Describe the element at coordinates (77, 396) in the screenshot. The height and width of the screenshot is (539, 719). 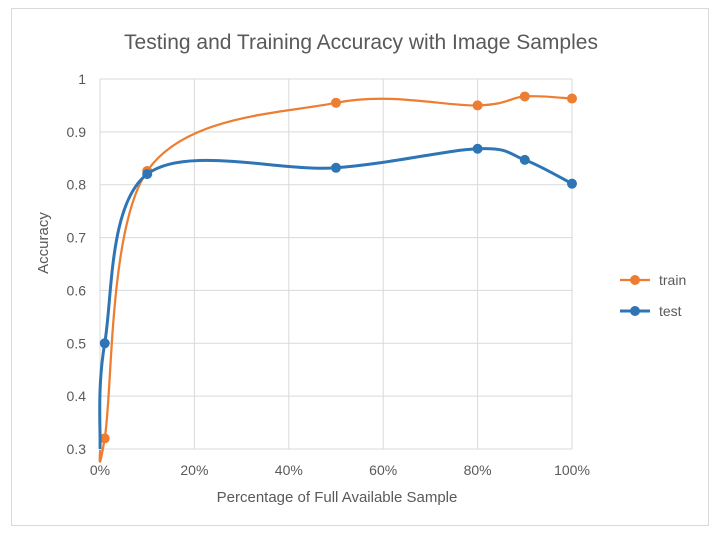
I see `y-tick-label: 0.4` at that location.